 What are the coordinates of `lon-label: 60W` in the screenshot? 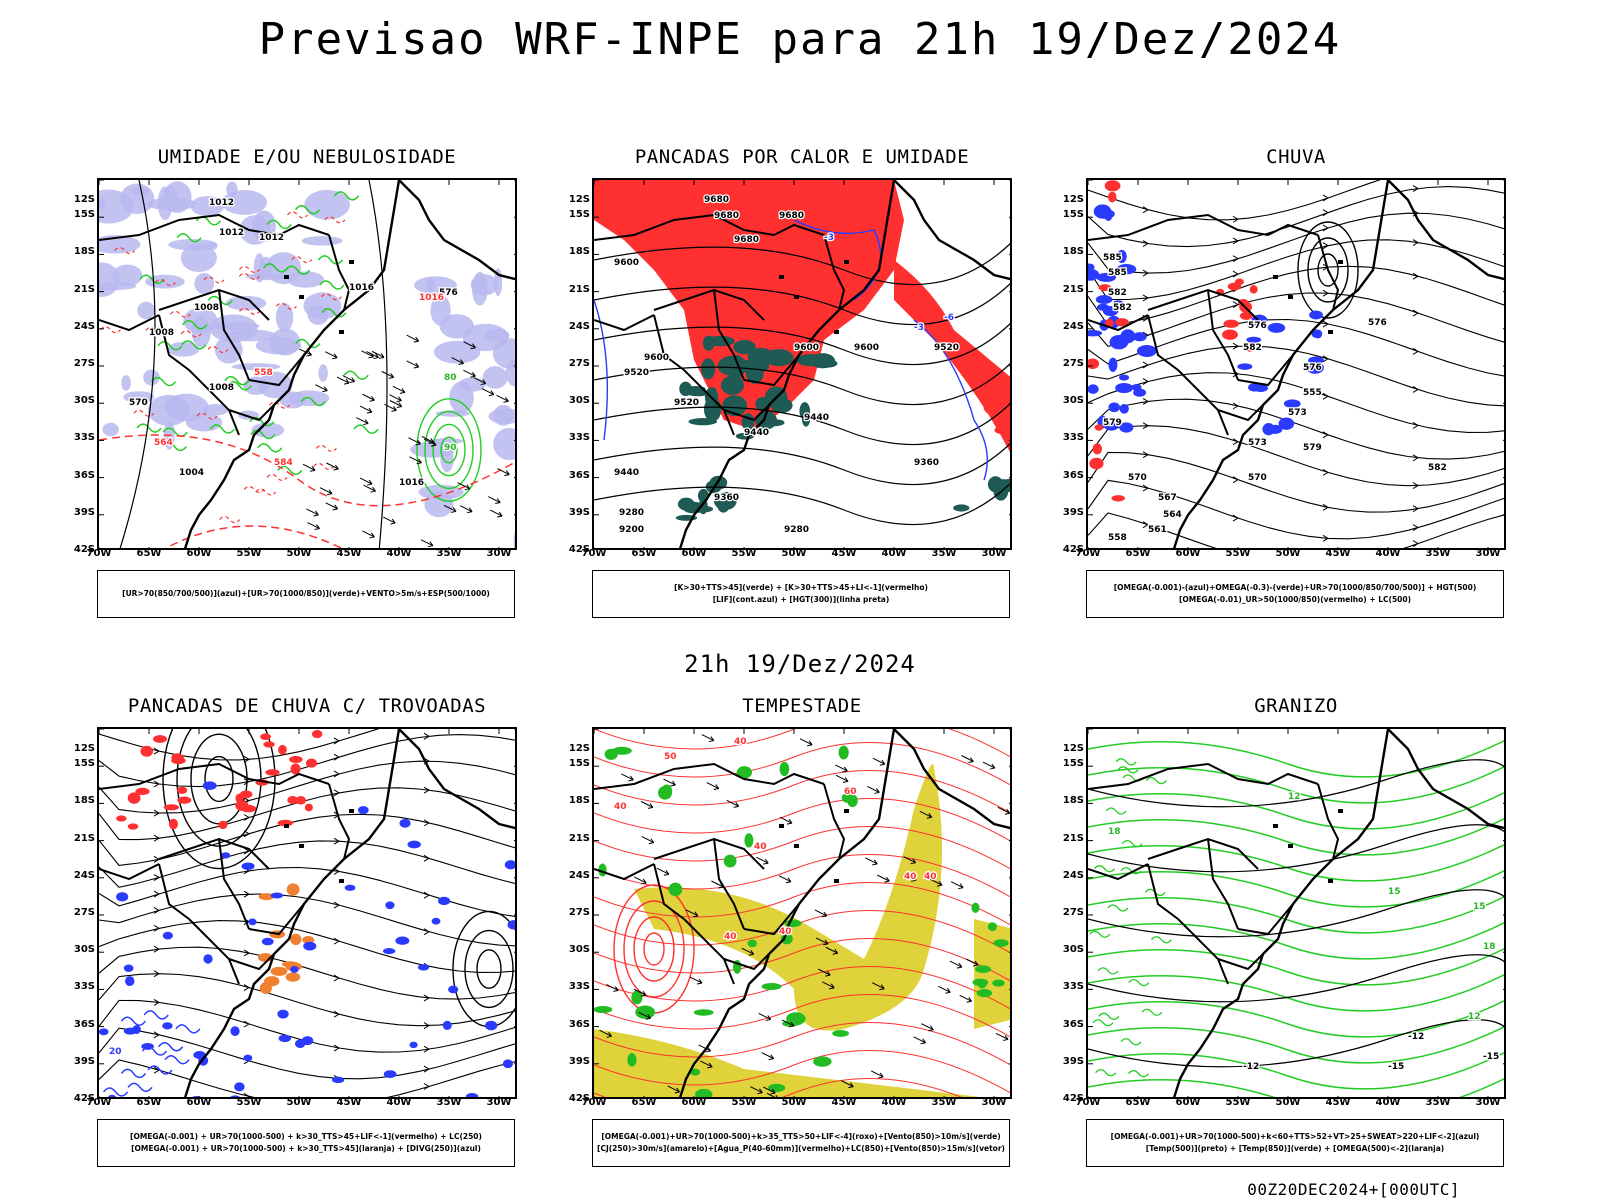 It's located at (1188, 1102).